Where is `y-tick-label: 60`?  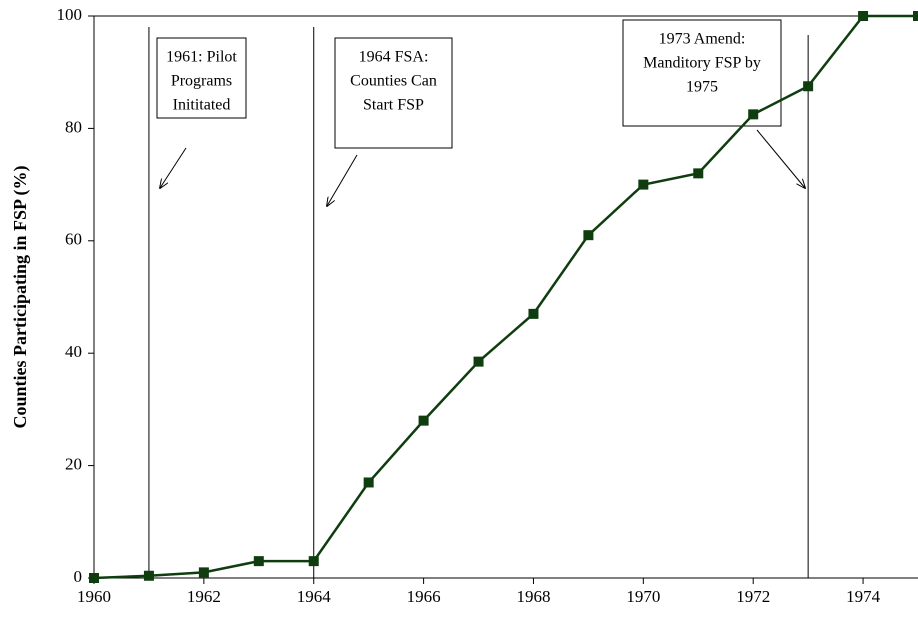
y-tick-label: 60 is located at coordinates (73, 239).